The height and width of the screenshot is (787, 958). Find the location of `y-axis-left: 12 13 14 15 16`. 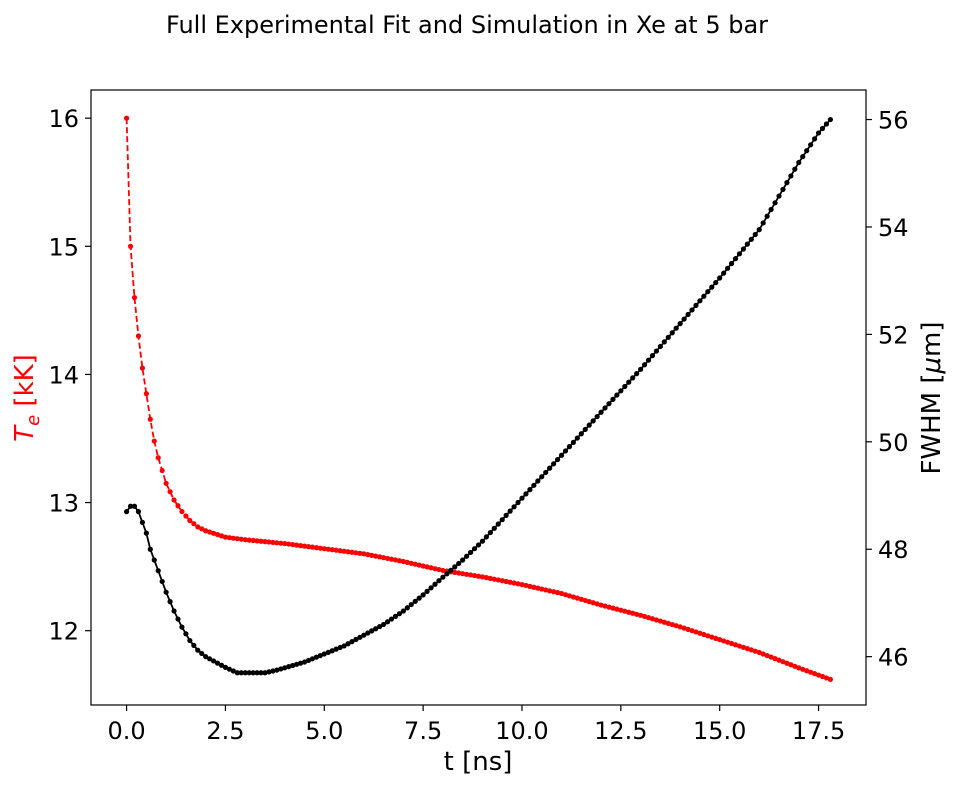

y-axis-left: 12 13 14 15 16 is located at coordinates (69, 375).